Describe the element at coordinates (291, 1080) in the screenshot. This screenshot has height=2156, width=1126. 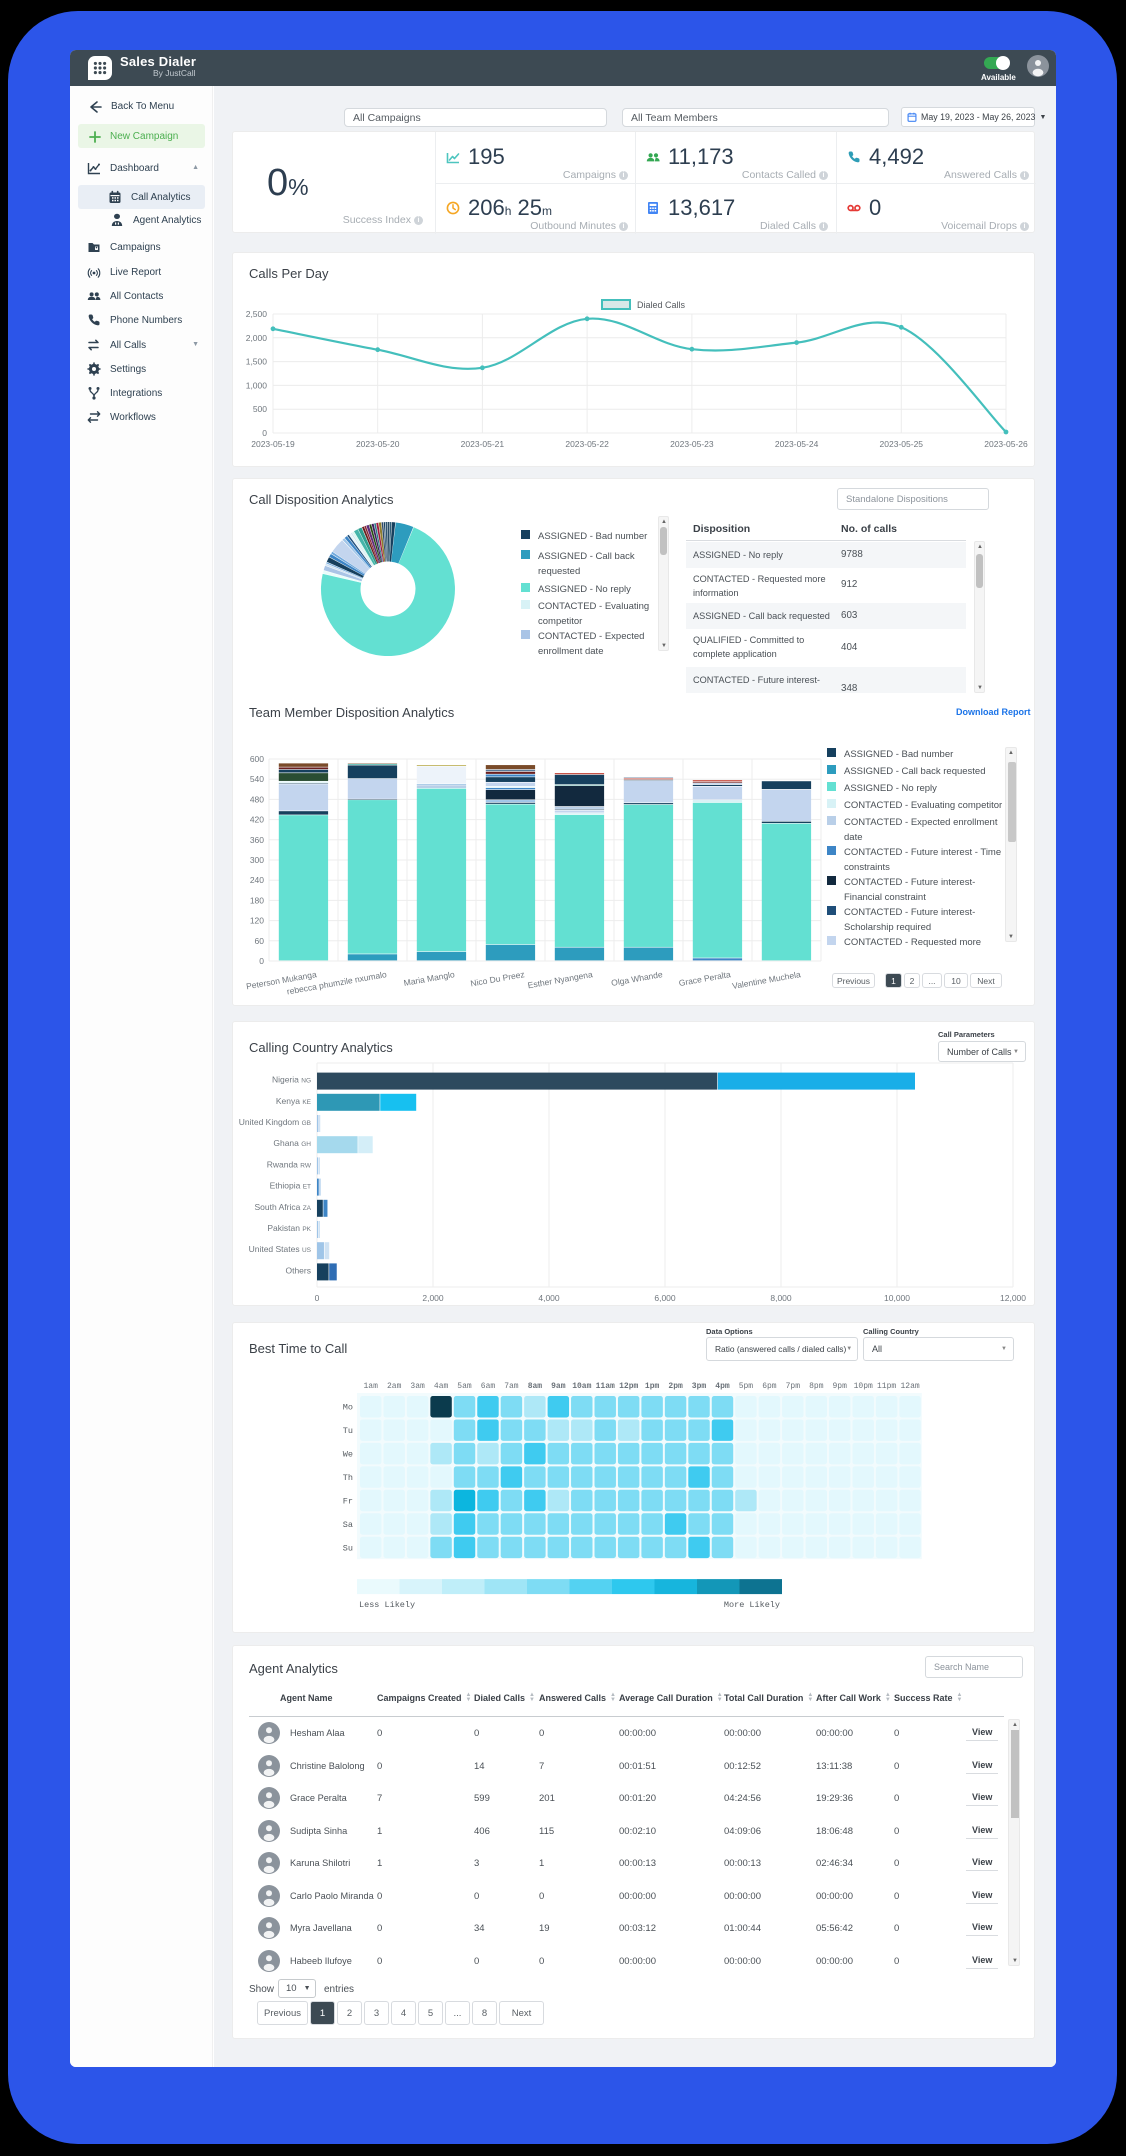
I see `svg-text: Nigeria NG` at that location.